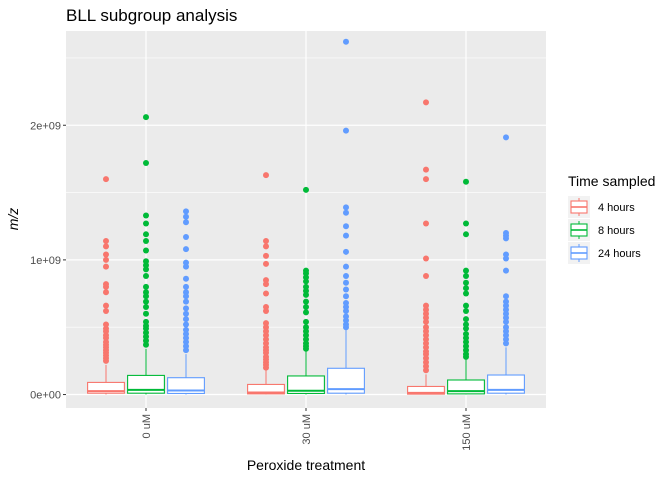 The width and height of the screenshot is (672, 480). What do you see at coordinates (616, 231) in the screenshot?
I see `legend-label: 8 hours` at bounding box center [616, 231].